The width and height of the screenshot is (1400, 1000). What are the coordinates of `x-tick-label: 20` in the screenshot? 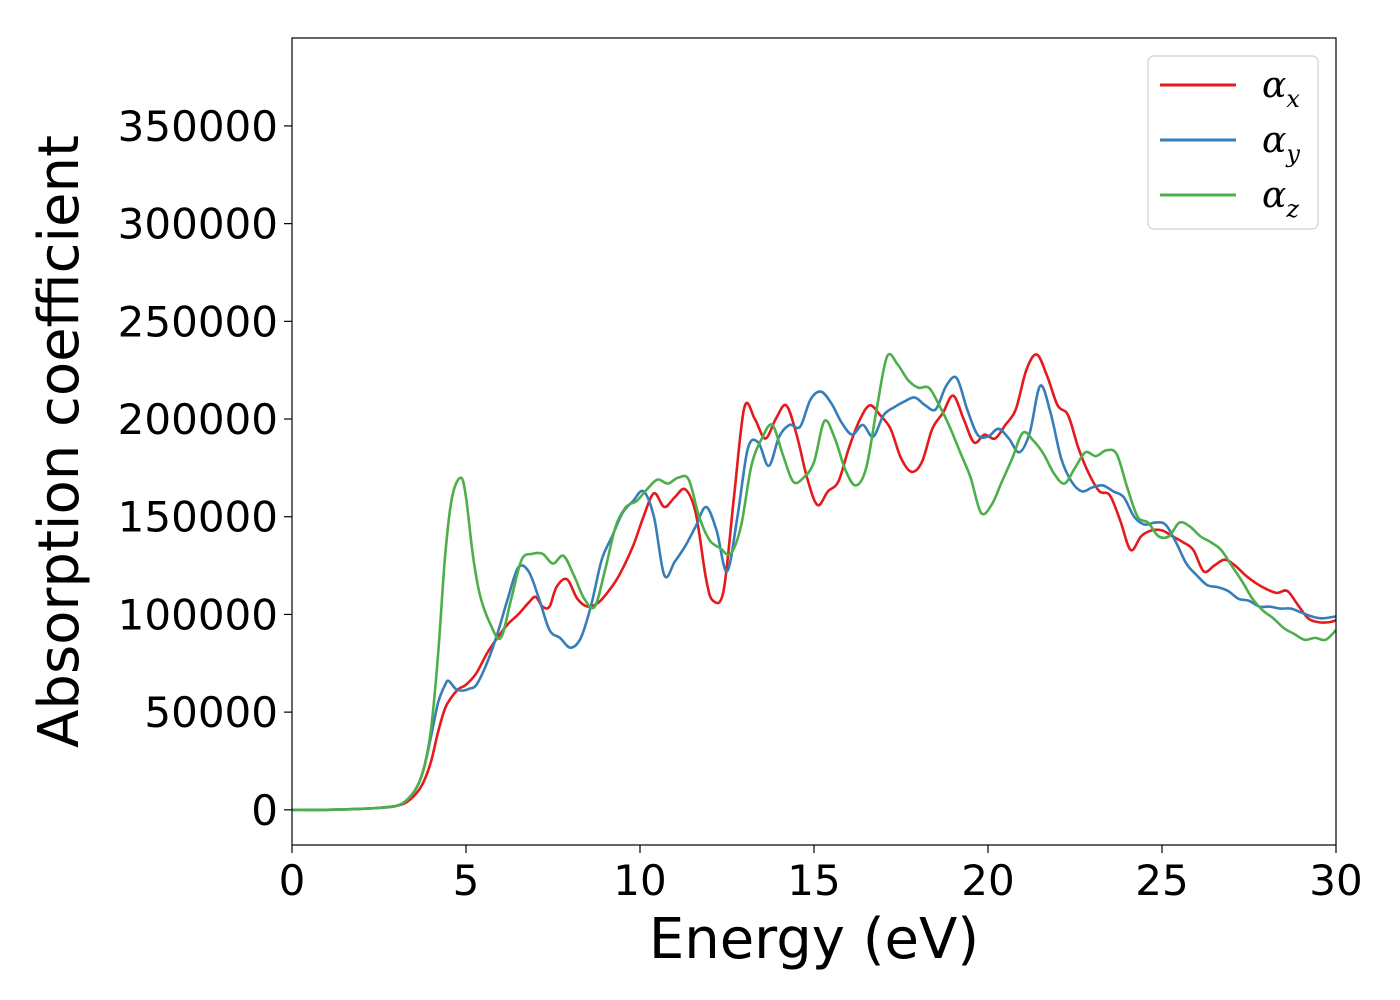 It's located at (987, 880).